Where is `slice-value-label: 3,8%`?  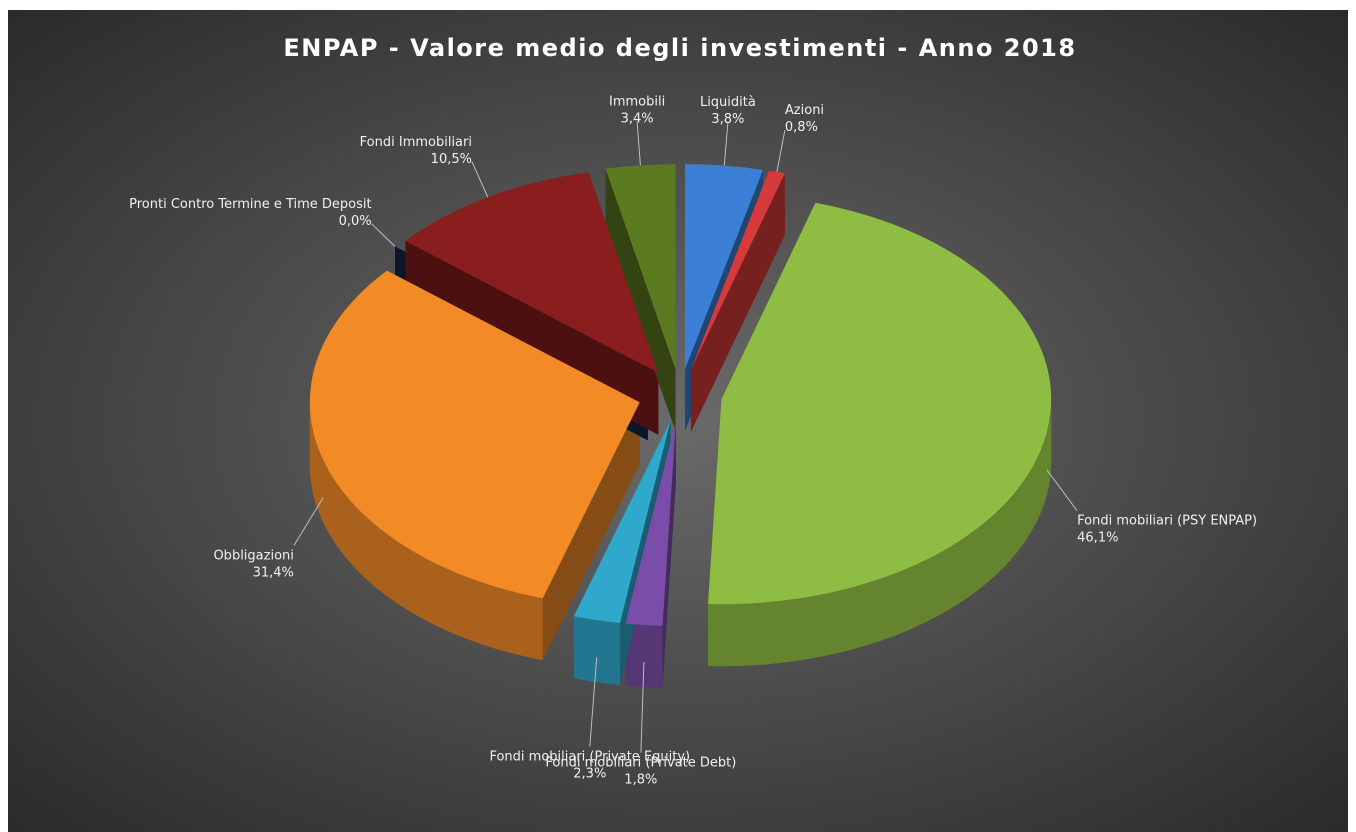 slice-value-label: 3,8% is located at coordinates (727, 119).